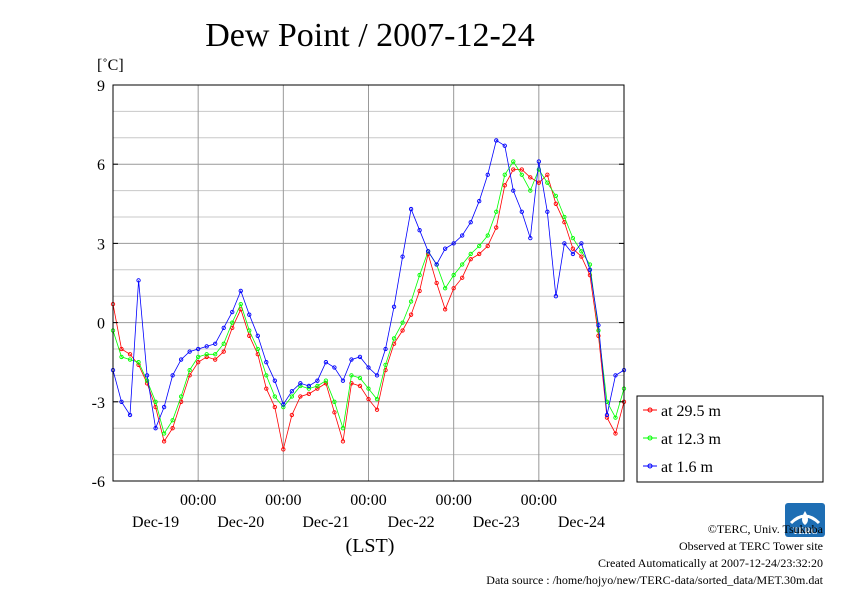 The image size is (842, 595). I want to click on y-axis-unit-label: [˚C], so click(110, 65).